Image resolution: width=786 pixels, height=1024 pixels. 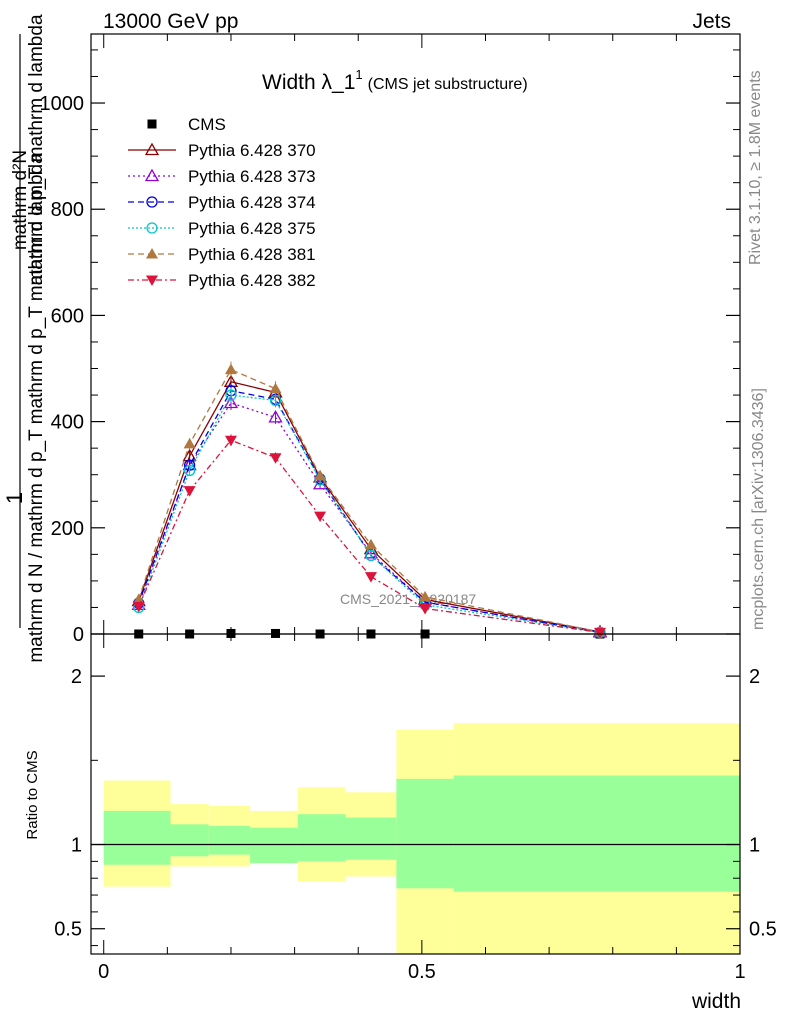 I want to click on ratio-y-tick-label-right: 1, so click(x=754, y=846).